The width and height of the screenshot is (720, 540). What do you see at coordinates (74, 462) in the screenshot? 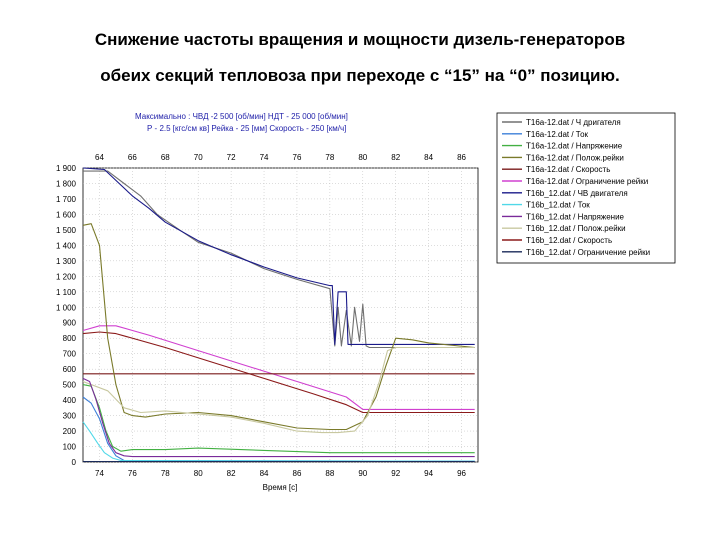
I see `y-tick-label: 0` at bounding box center [74, 462].